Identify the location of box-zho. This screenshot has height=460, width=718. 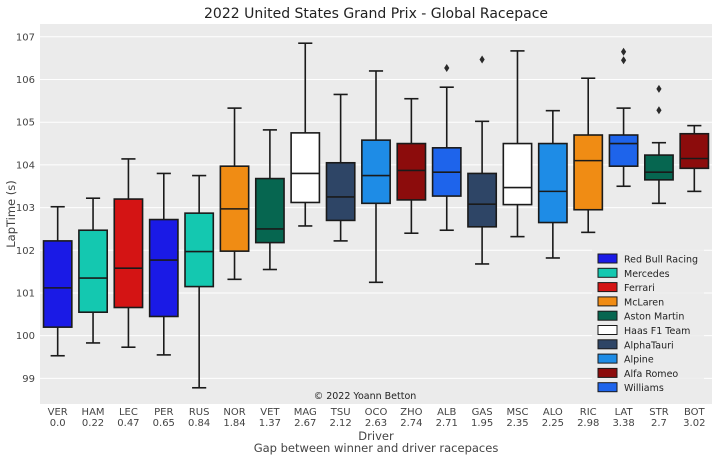
(411, 166).